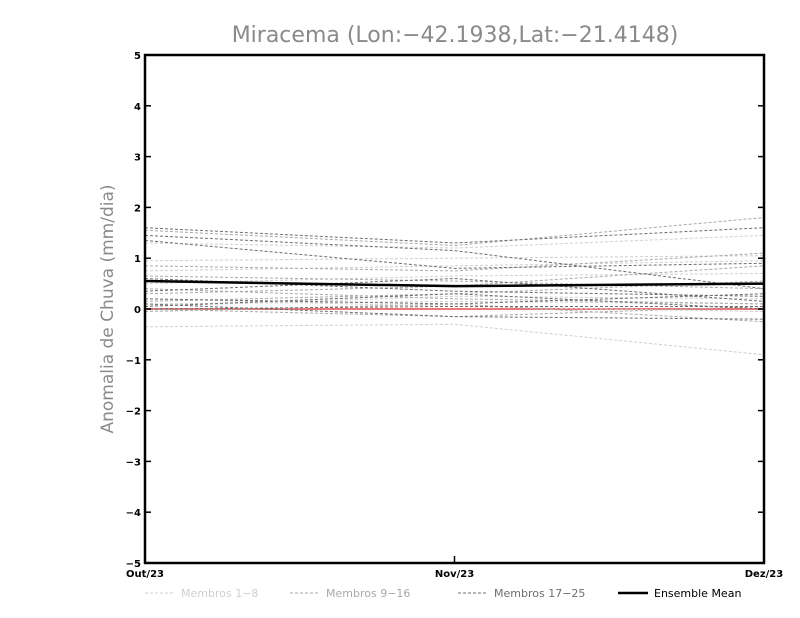 The width and height of the screenshot is (800, 618). I want to click on series-line-ensemble-mean, so click(454, 283).